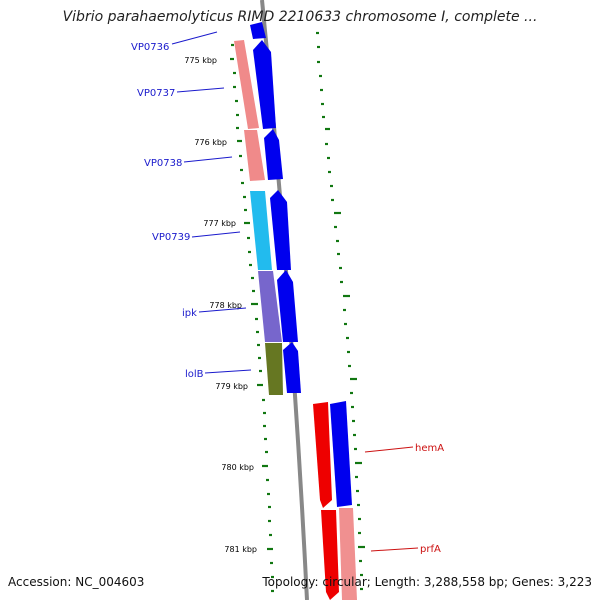  Describe the element at coordinates (429, 448) in the screenshot. I see `gene-label-hemA: hemA` at that location.